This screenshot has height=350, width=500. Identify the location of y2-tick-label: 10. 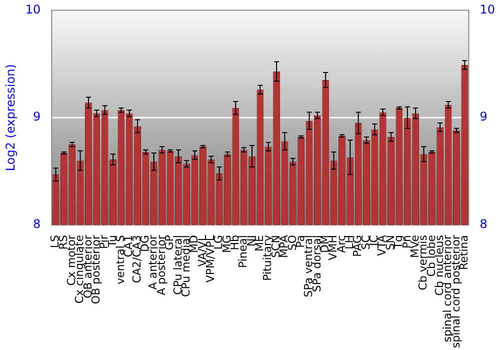
(488, 9).